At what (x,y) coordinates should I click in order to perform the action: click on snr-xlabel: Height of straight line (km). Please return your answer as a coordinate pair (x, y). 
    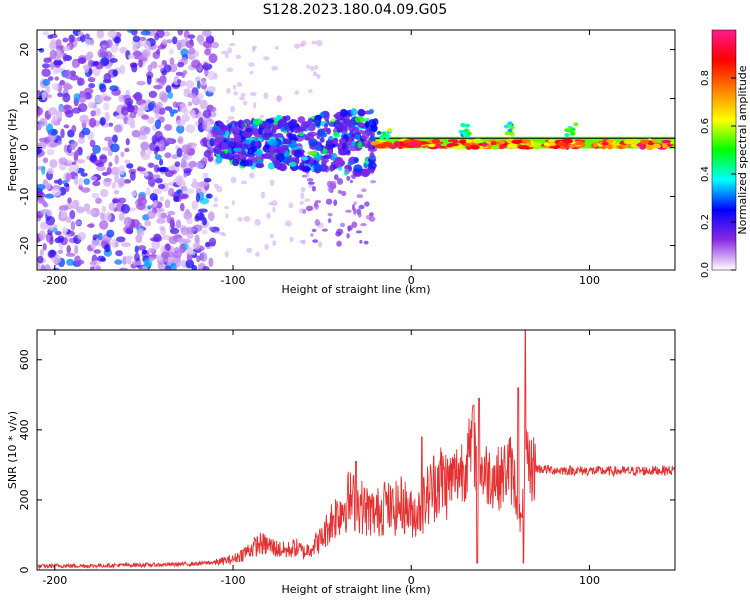
    Looking at the image, I should click on (355, 589).